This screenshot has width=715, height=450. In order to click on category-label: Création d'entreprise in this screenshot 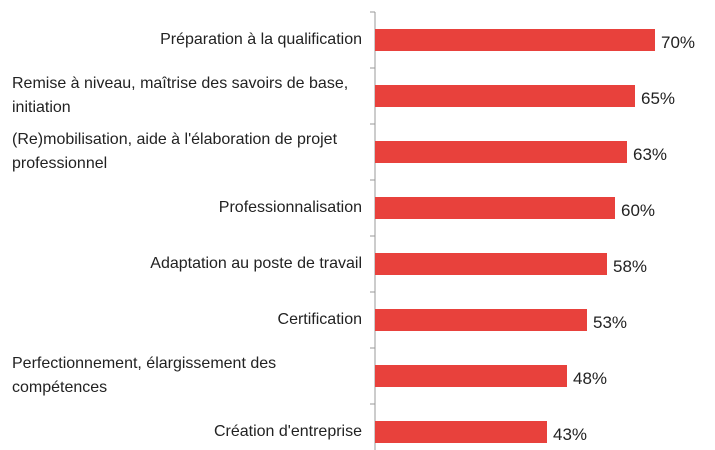, I will do `click(287, 431)`.